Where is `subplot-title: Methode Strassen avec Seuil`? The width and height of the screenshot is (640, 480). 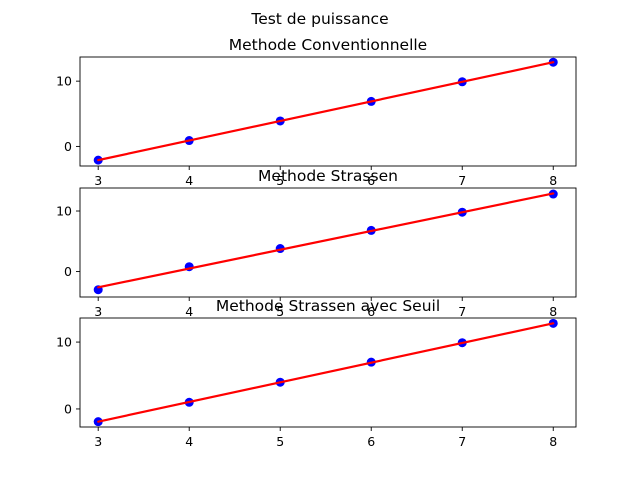 subplot-title: Methode Strassen avec Seuil is located at coordinates (328, 306).